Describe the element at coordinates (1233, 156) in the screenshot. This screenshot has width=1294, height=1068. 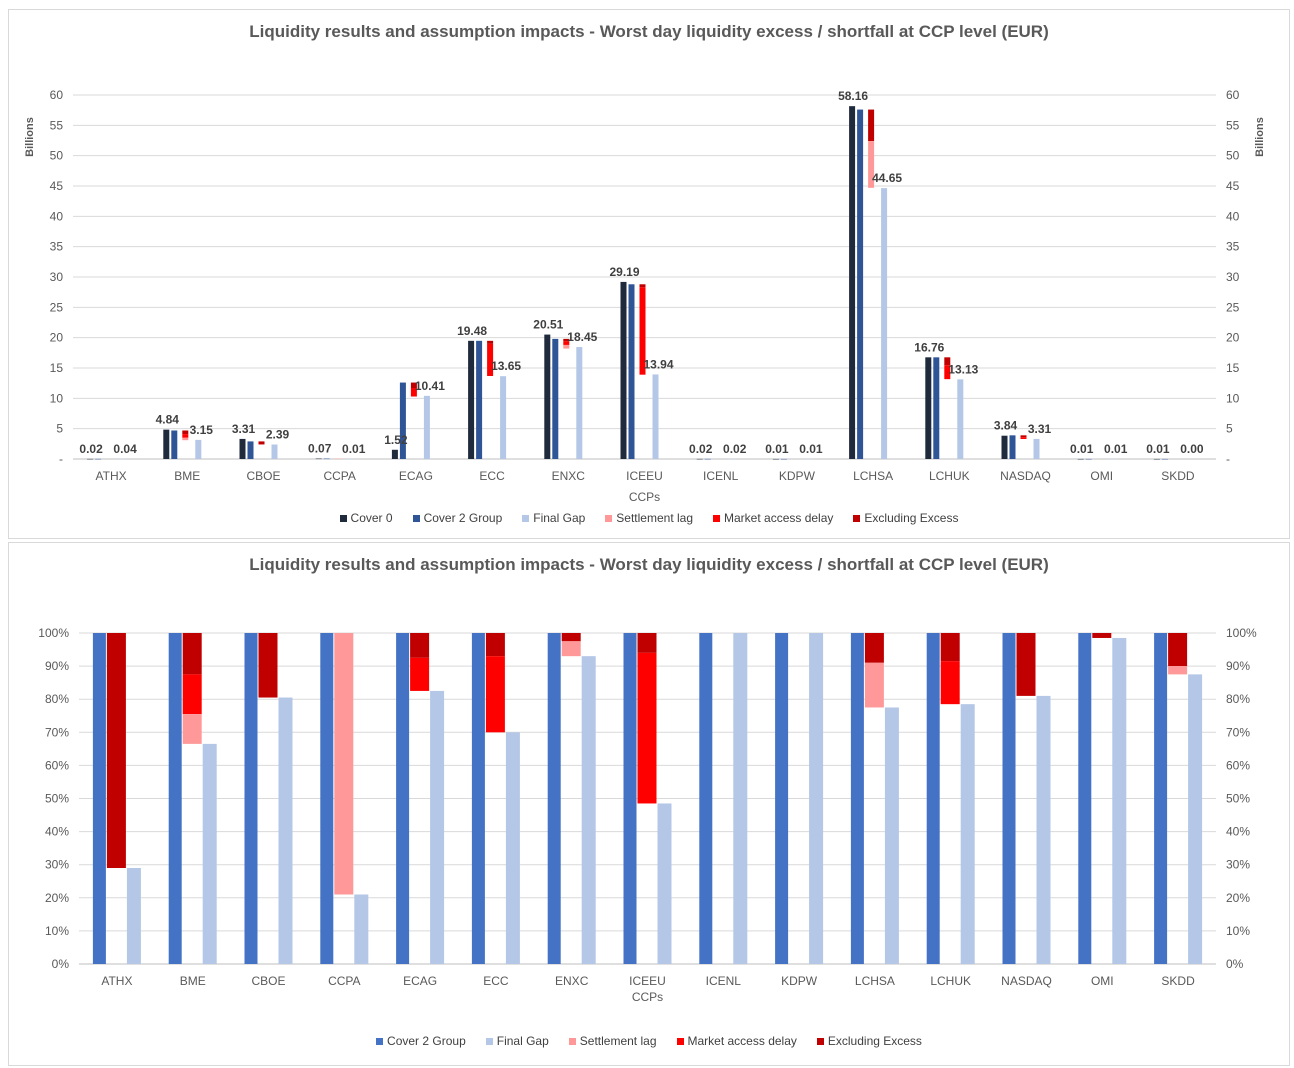
I see `y-tick-label-right: 50` at that location.